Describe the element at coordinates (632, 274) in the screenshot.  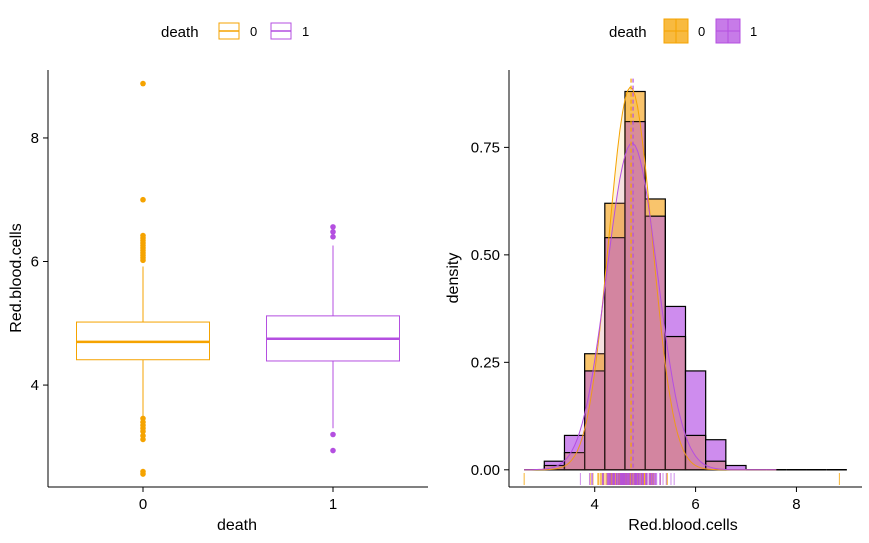
I see `histogram-mean-lines` at that location.